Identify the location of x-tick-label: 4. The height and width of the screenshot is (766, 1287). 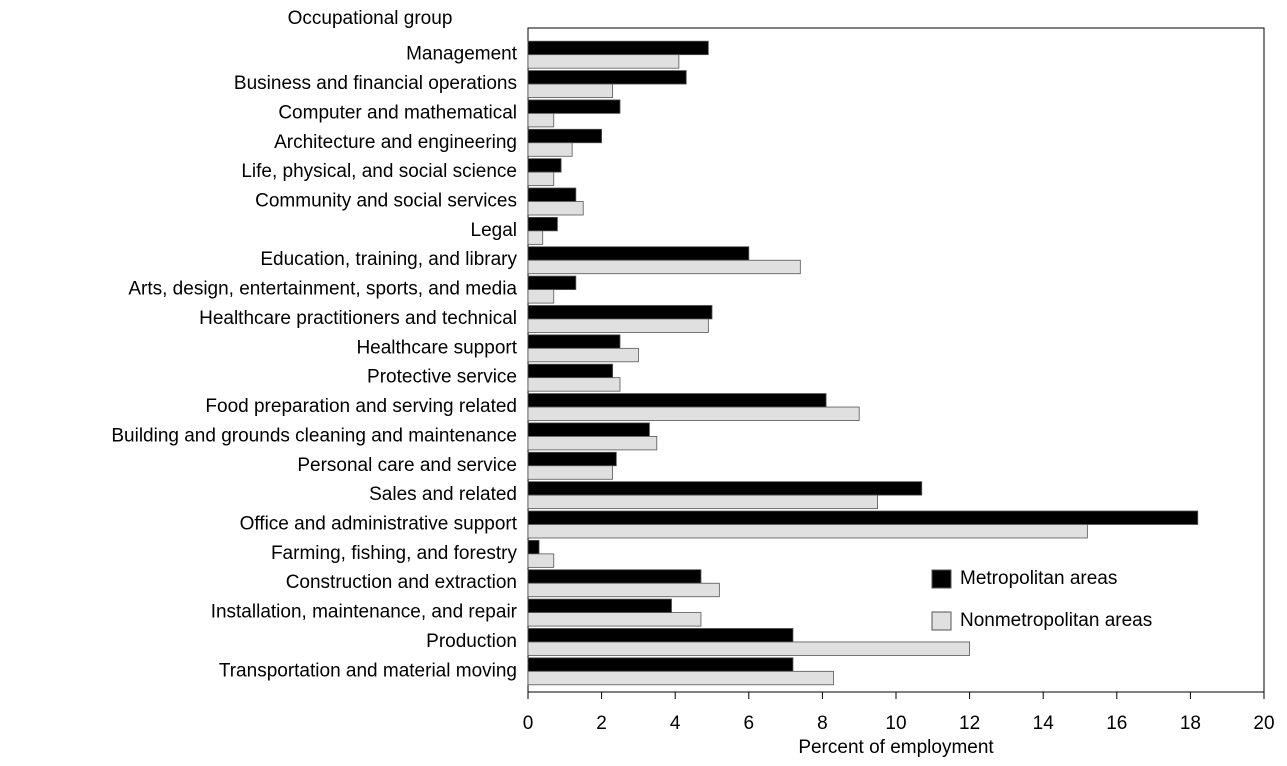
(675, 723).